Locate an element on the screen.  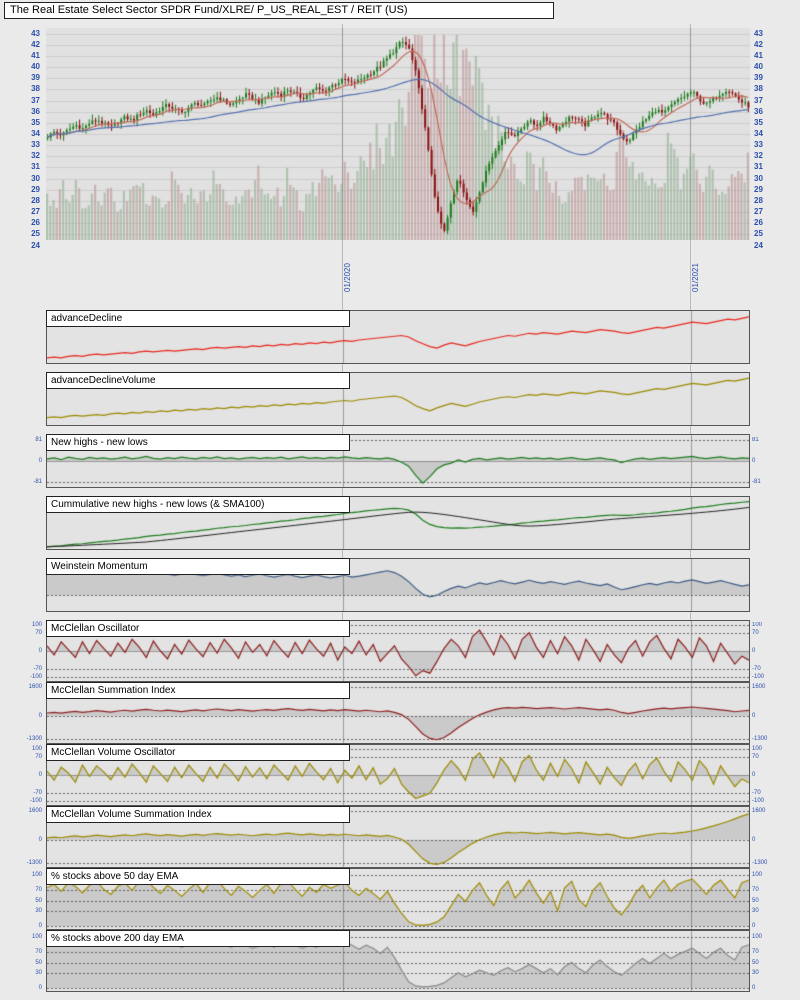
panel-label-mcclellan-volume-summation: McClellan Volume Summation Index is located at coordinates (198, 814).